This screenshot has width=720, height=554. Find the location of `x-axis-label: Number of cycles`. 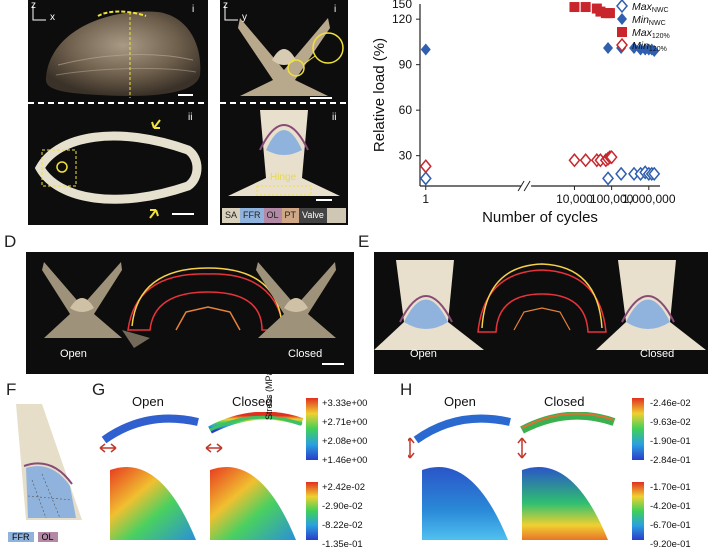

x-axis-label: Number of cycles is located at coordinates (540, 217).